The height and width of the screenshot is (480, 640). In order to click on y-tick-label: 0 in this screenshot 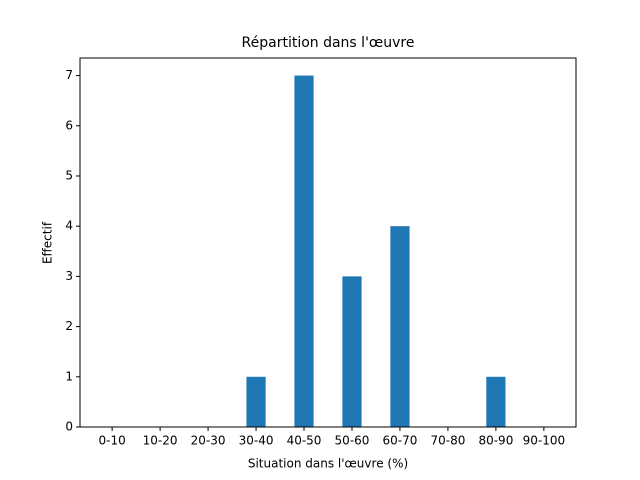, I will do `click(69, 427)`.